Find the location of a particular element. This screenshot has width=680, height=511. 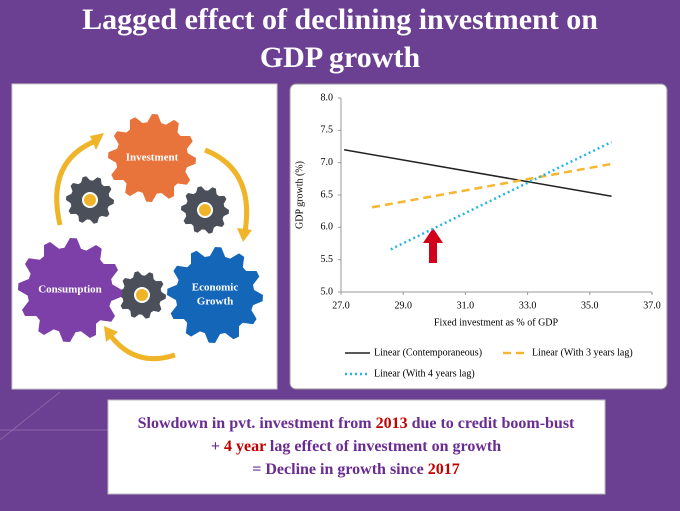

callout-highlight: 2013 is located at coordinates (392, 423).